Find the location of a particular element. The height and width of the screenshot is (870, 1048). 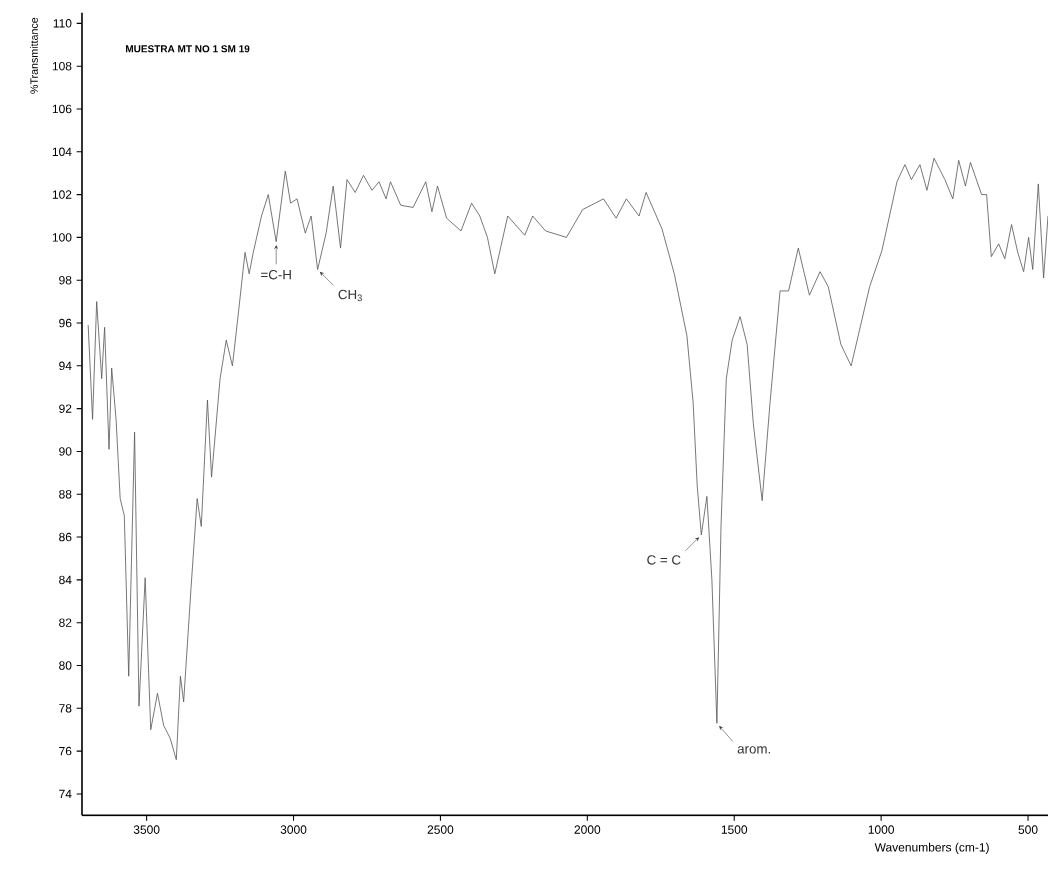

y-tick-label: 110 is located at coordinates (62, 23).